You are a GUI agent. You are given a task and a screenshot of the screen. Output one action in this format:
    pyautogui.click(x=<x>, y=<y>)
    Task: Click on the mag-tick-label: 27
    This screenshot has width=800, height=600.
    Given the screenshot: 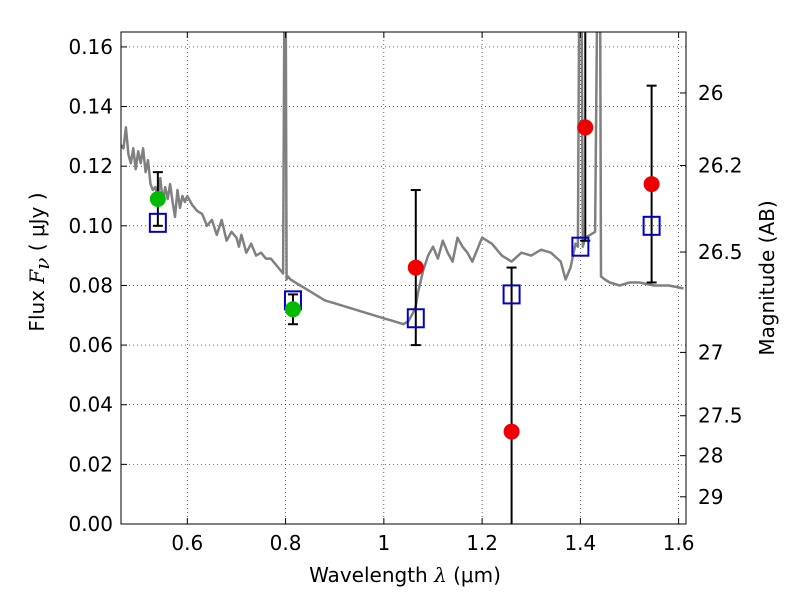 What is the action you would take?
    pyautogui.click(x=710, y=352)
    